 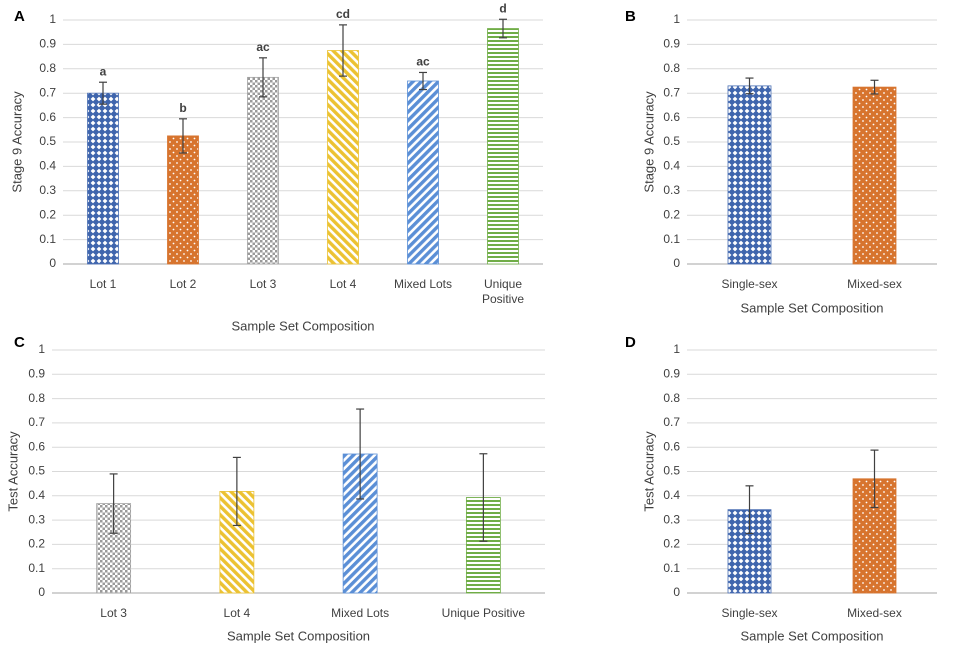 I want to click on panel-label: D, so click(x=630, y=342).